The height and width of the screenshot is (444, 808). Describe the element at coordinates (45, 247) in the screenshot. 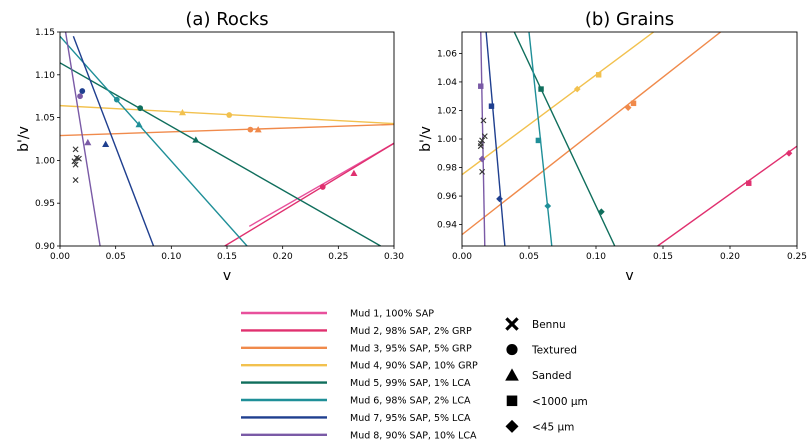

I see `y-tick-label: 0.90` at that location.